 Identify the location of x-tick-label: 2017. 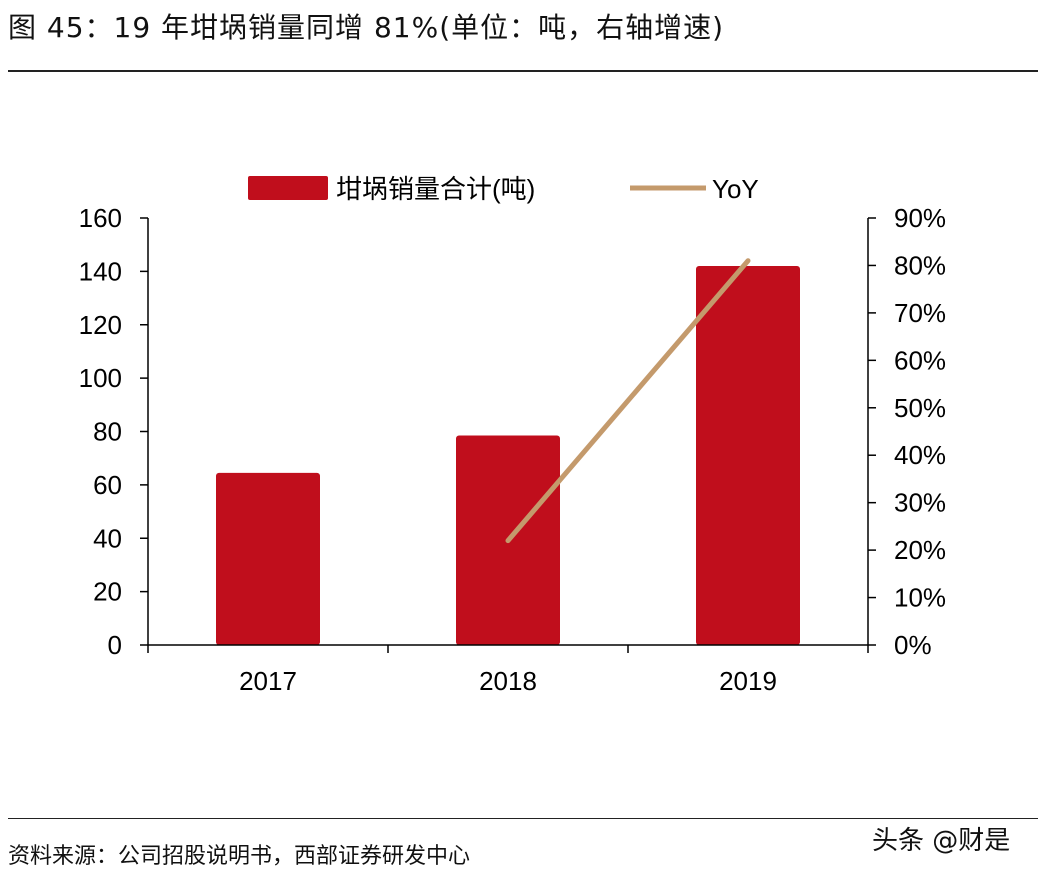
(268, 681).